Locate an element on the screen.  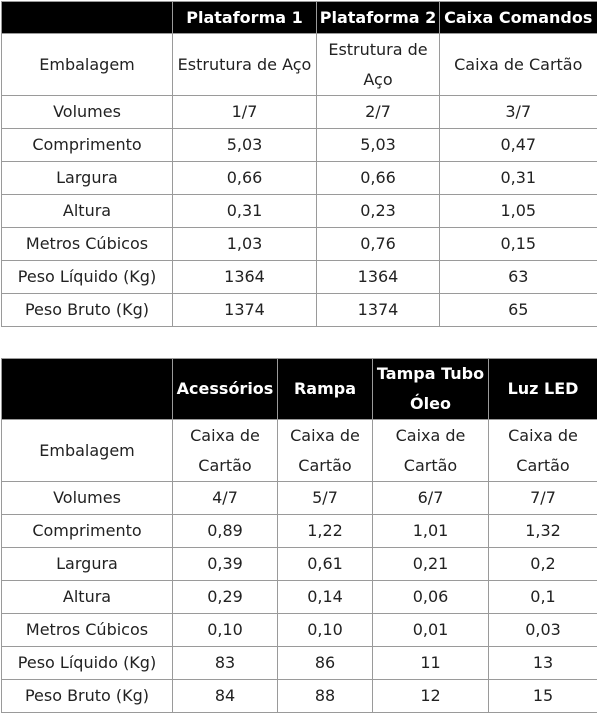
table-row: Peso Líquido (Kg) 1364 1364 63 is located at coordinates (299, 277).